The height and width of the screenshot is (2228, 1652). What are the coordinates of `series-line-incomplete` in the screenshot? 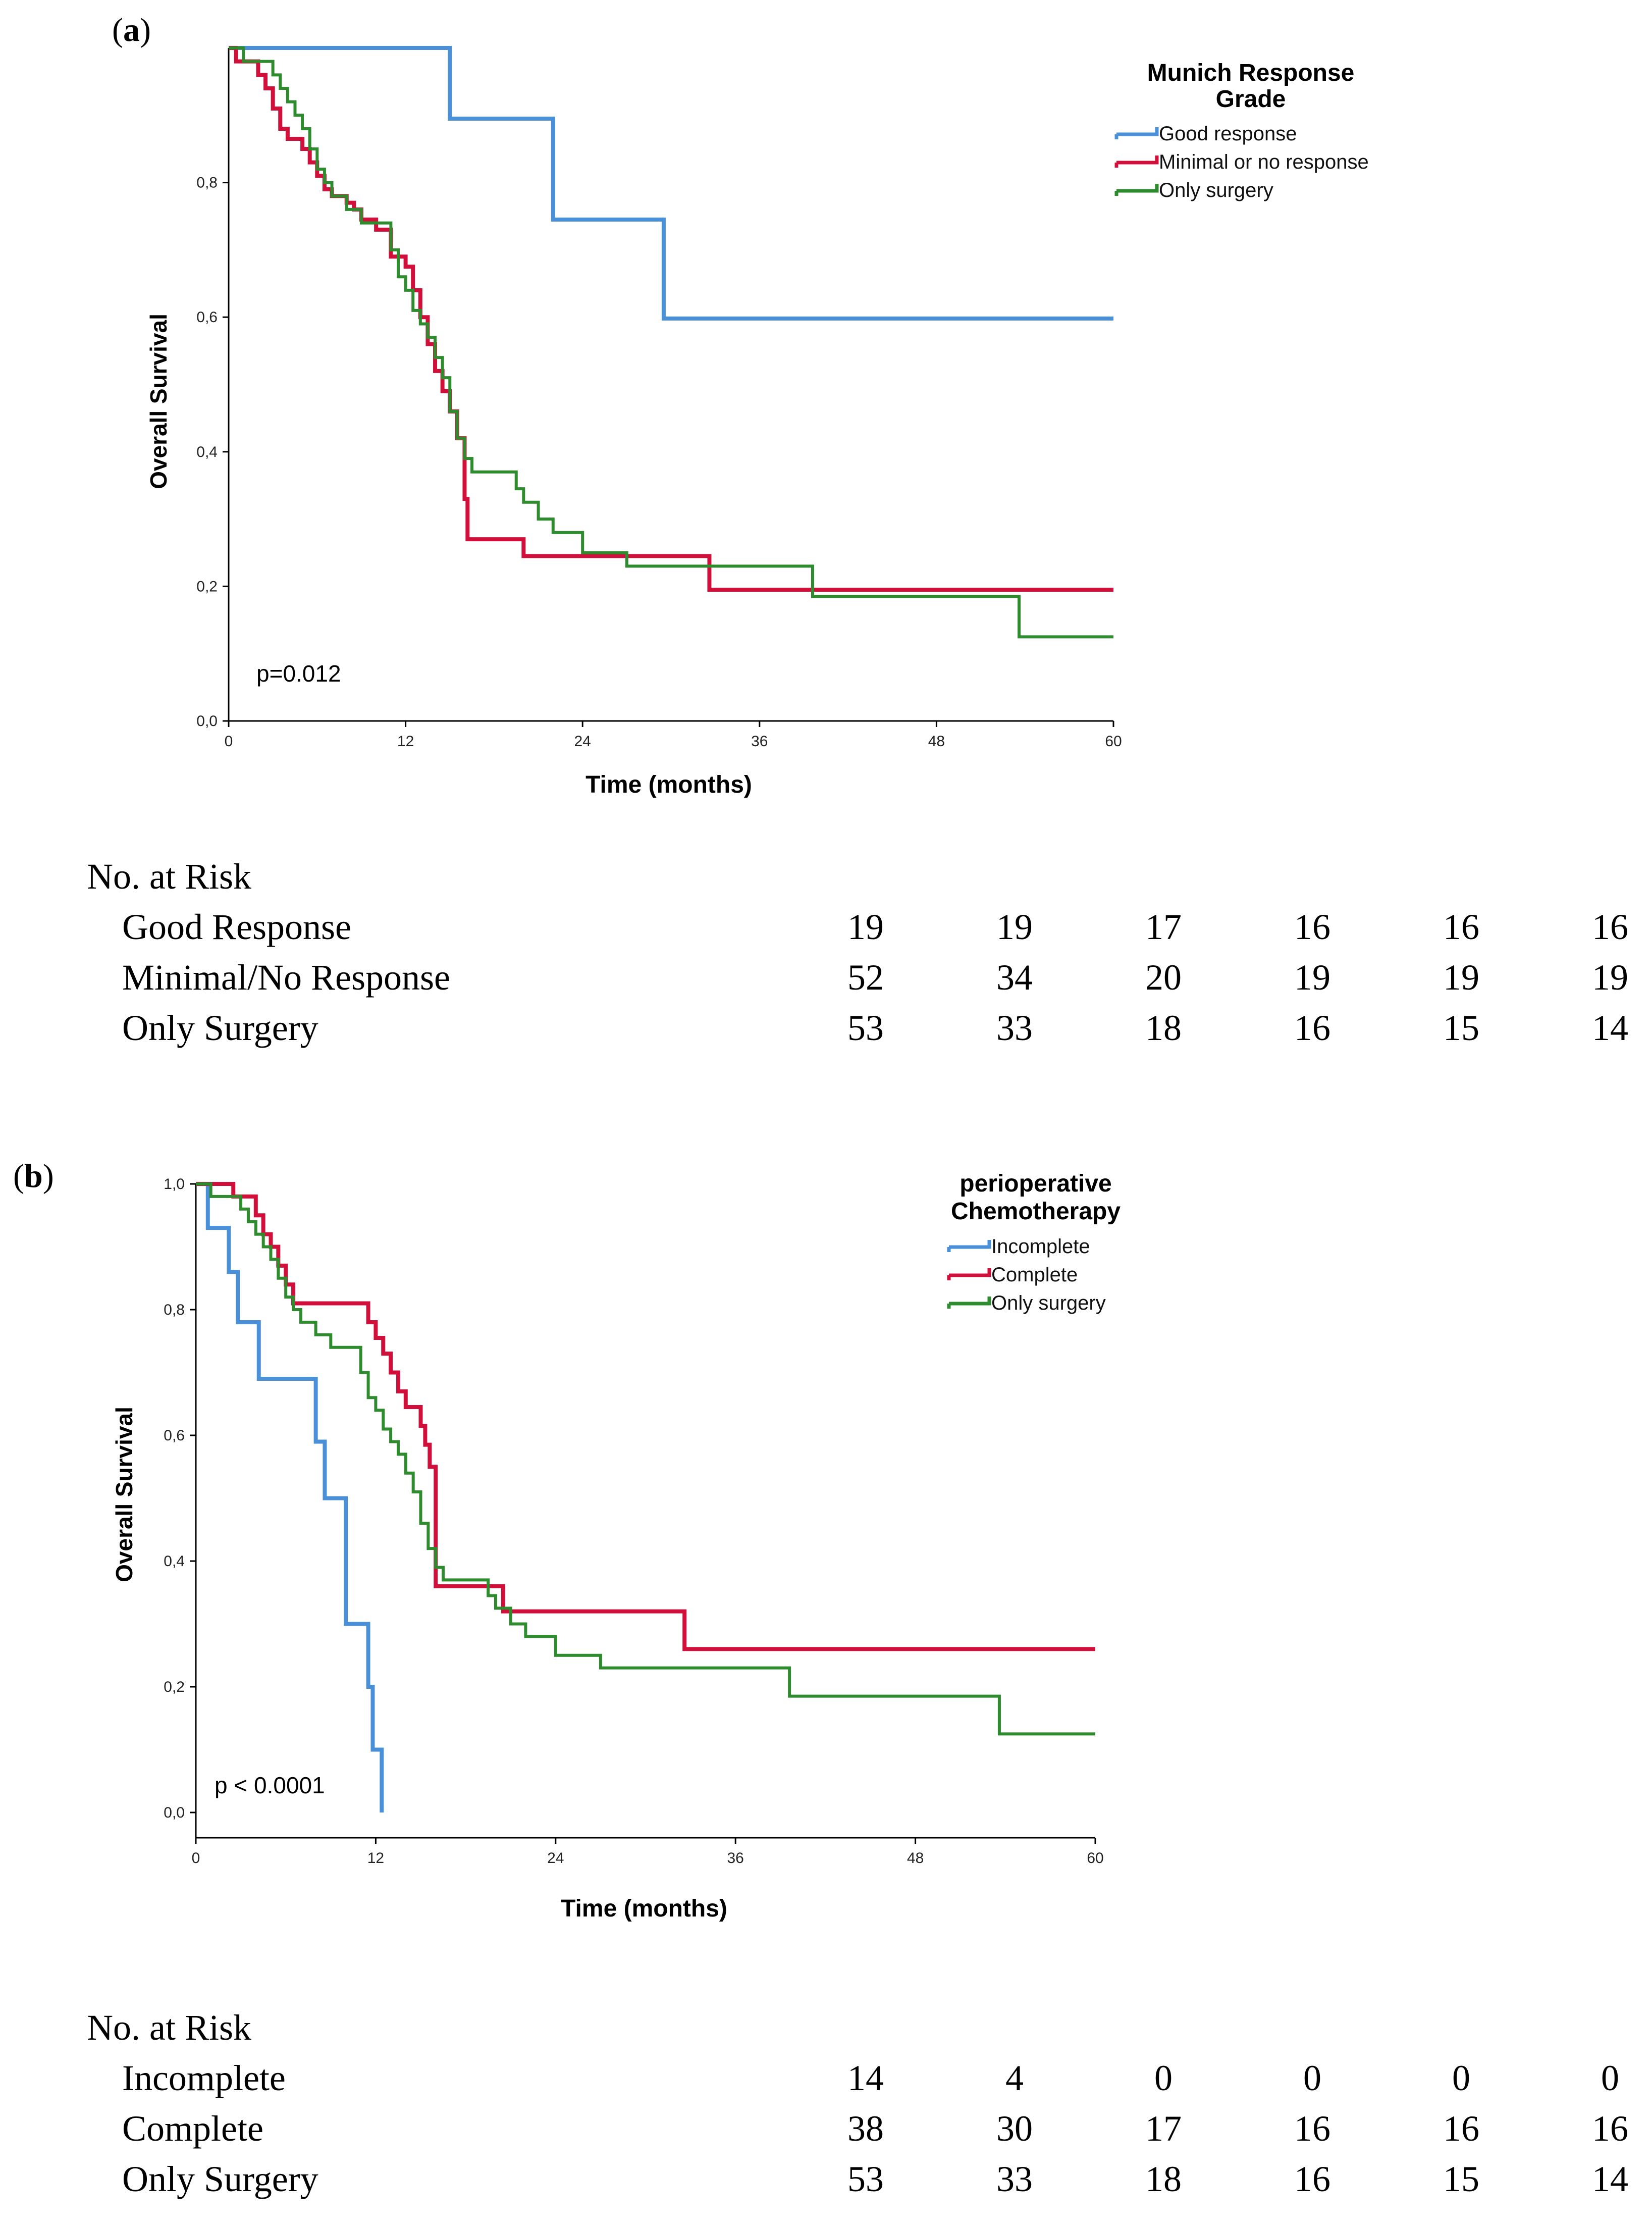 It's located at (290, 1497).